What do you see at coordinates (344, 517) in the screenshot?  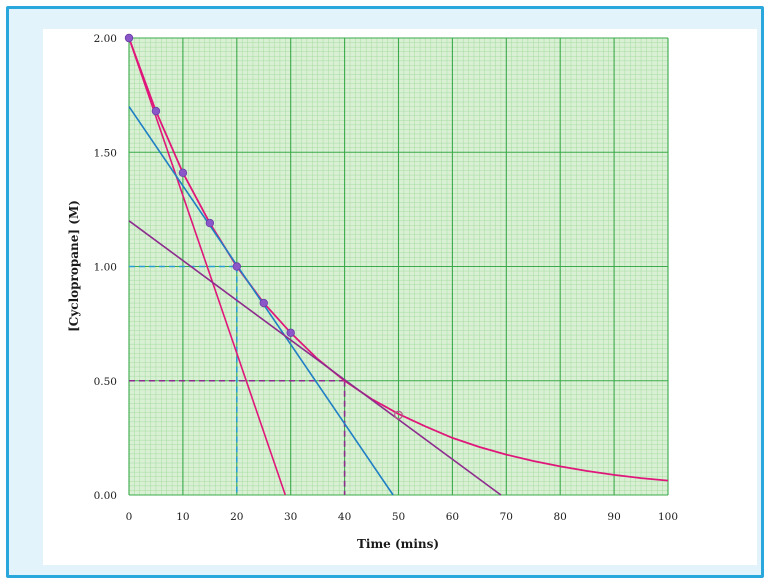 I see `x-tick-label: 40` at bounding box center [344, 517].